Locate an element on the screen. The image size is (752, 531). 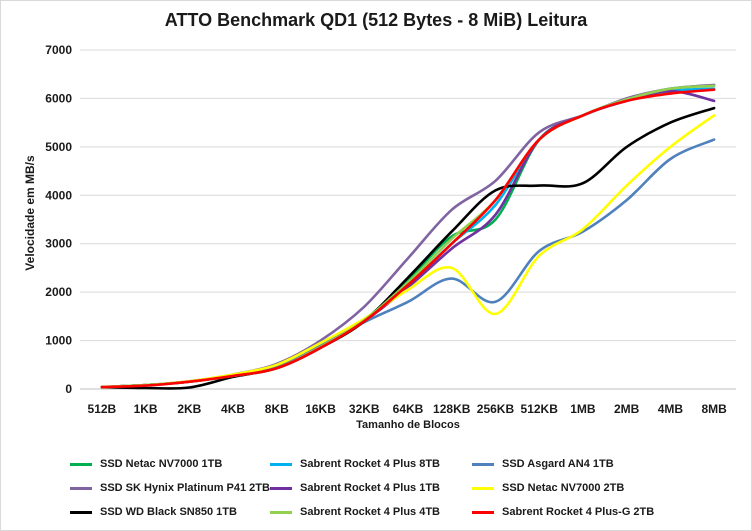
legend-item: SSD WD Black SN850 1TB is located at coordinates (153, 512).